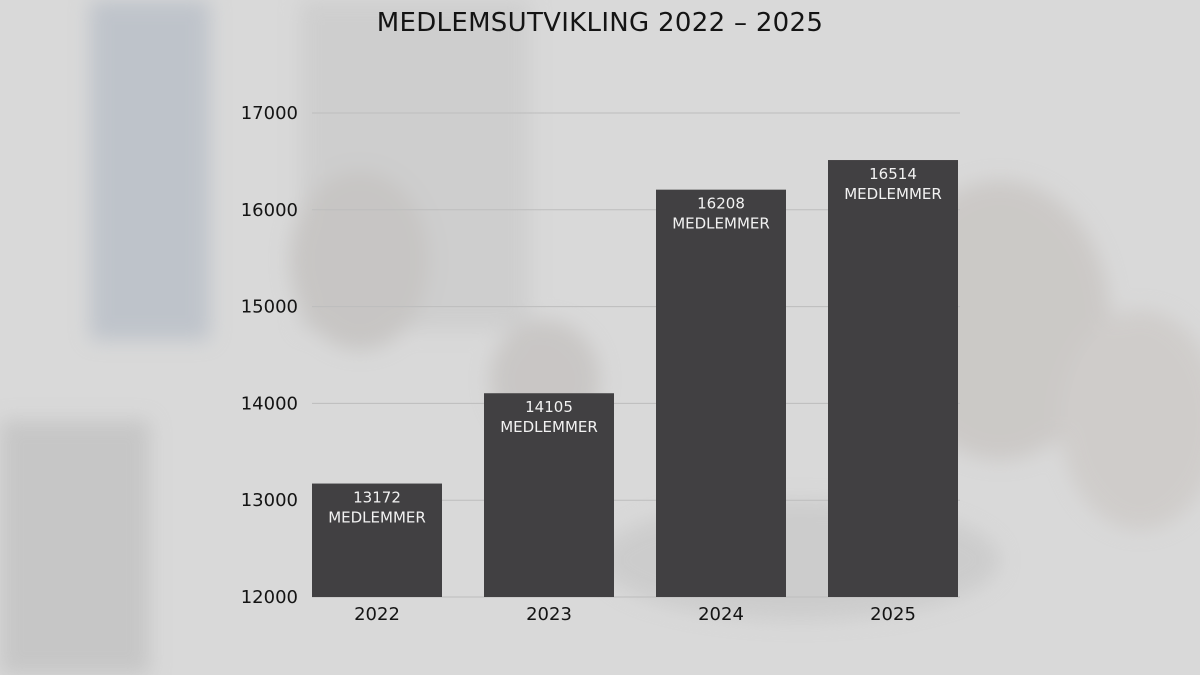  I want to click on bar-2025, so click(893, 378).